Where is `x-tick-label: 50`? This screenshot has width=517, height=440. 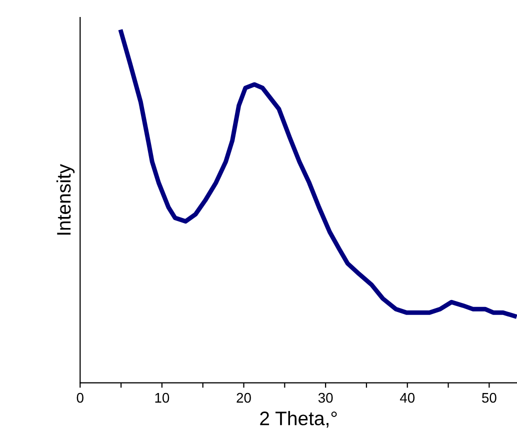
x-tick-label: 50 is located at coordinates (489, 397).